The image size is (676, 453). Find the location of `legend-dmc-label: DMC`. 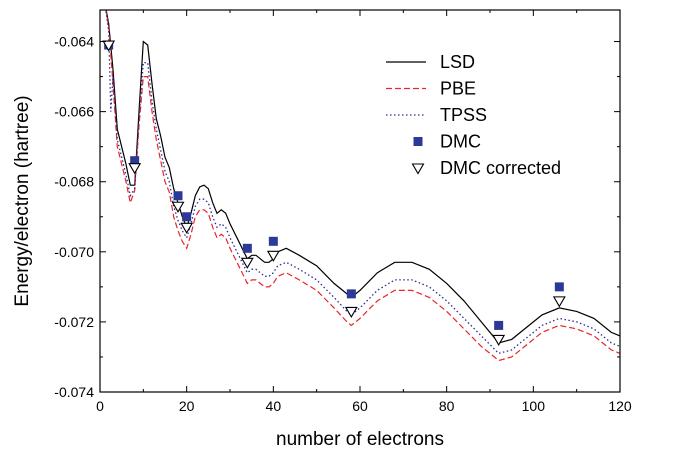

legend-dmc-label: DMC is located at coordinates (460, 142).